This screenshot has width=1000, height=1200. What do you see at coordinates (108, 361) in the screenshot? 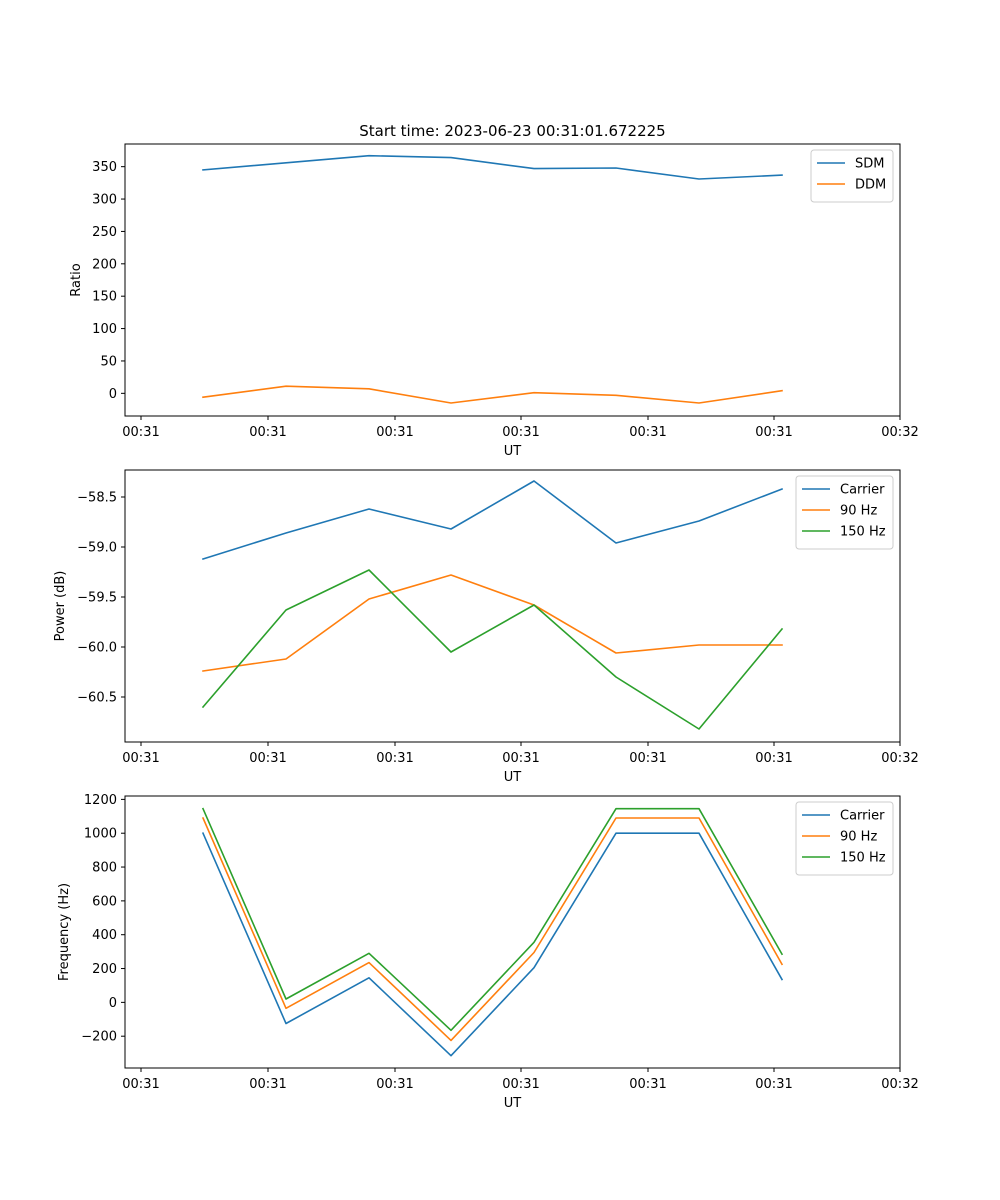
I see `y-tick-label: 50` at bounding box center [108, 361].